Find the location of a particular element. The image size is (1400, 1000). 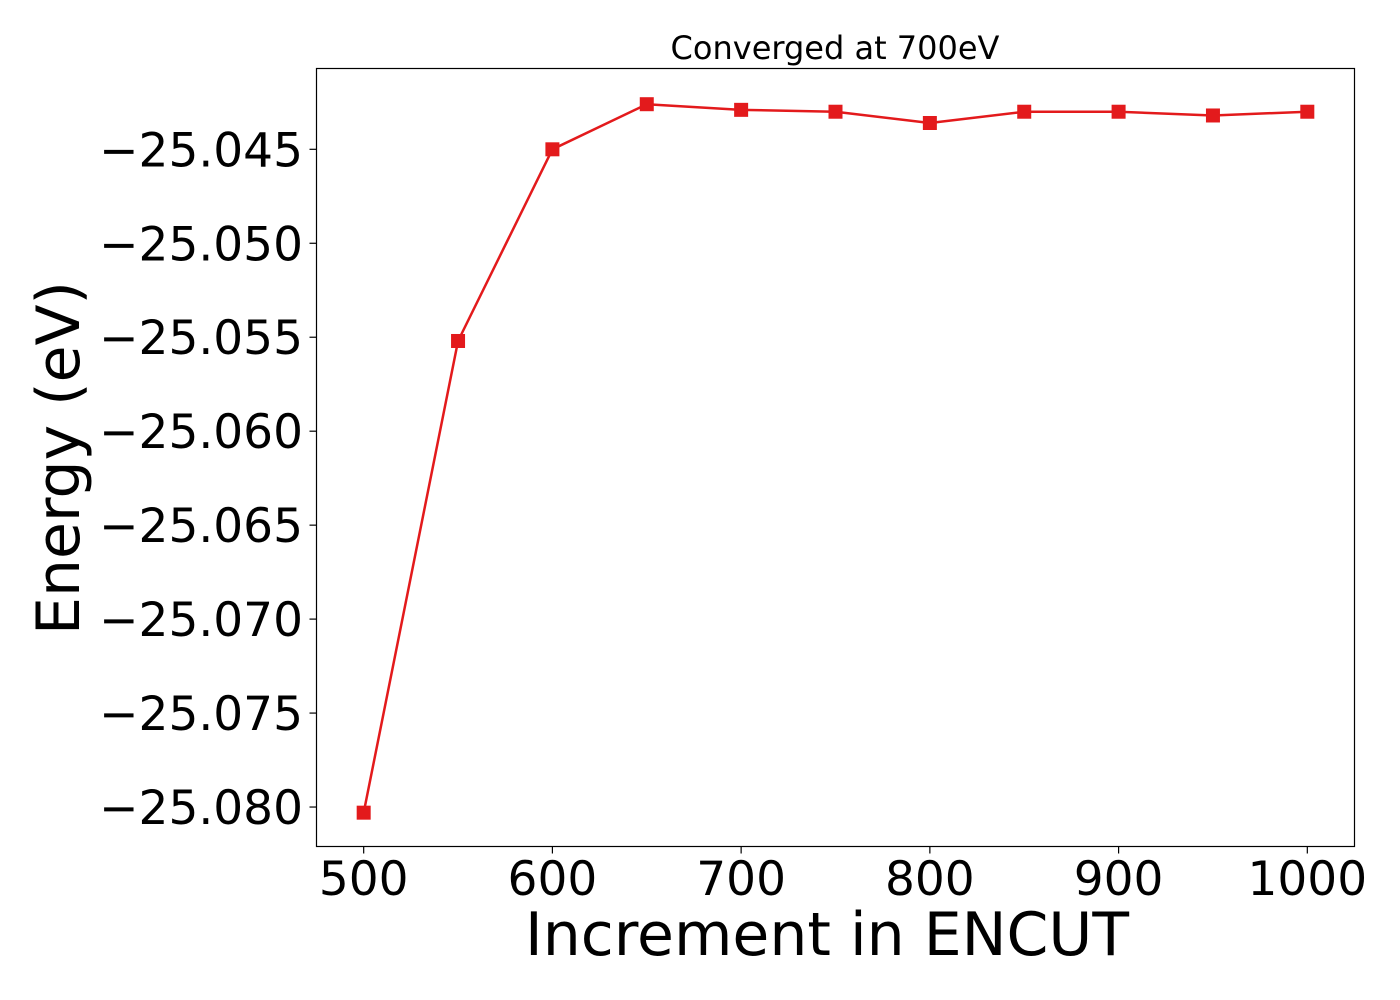

y-tick-label: −25.080 is located at coordinates (201, 808).